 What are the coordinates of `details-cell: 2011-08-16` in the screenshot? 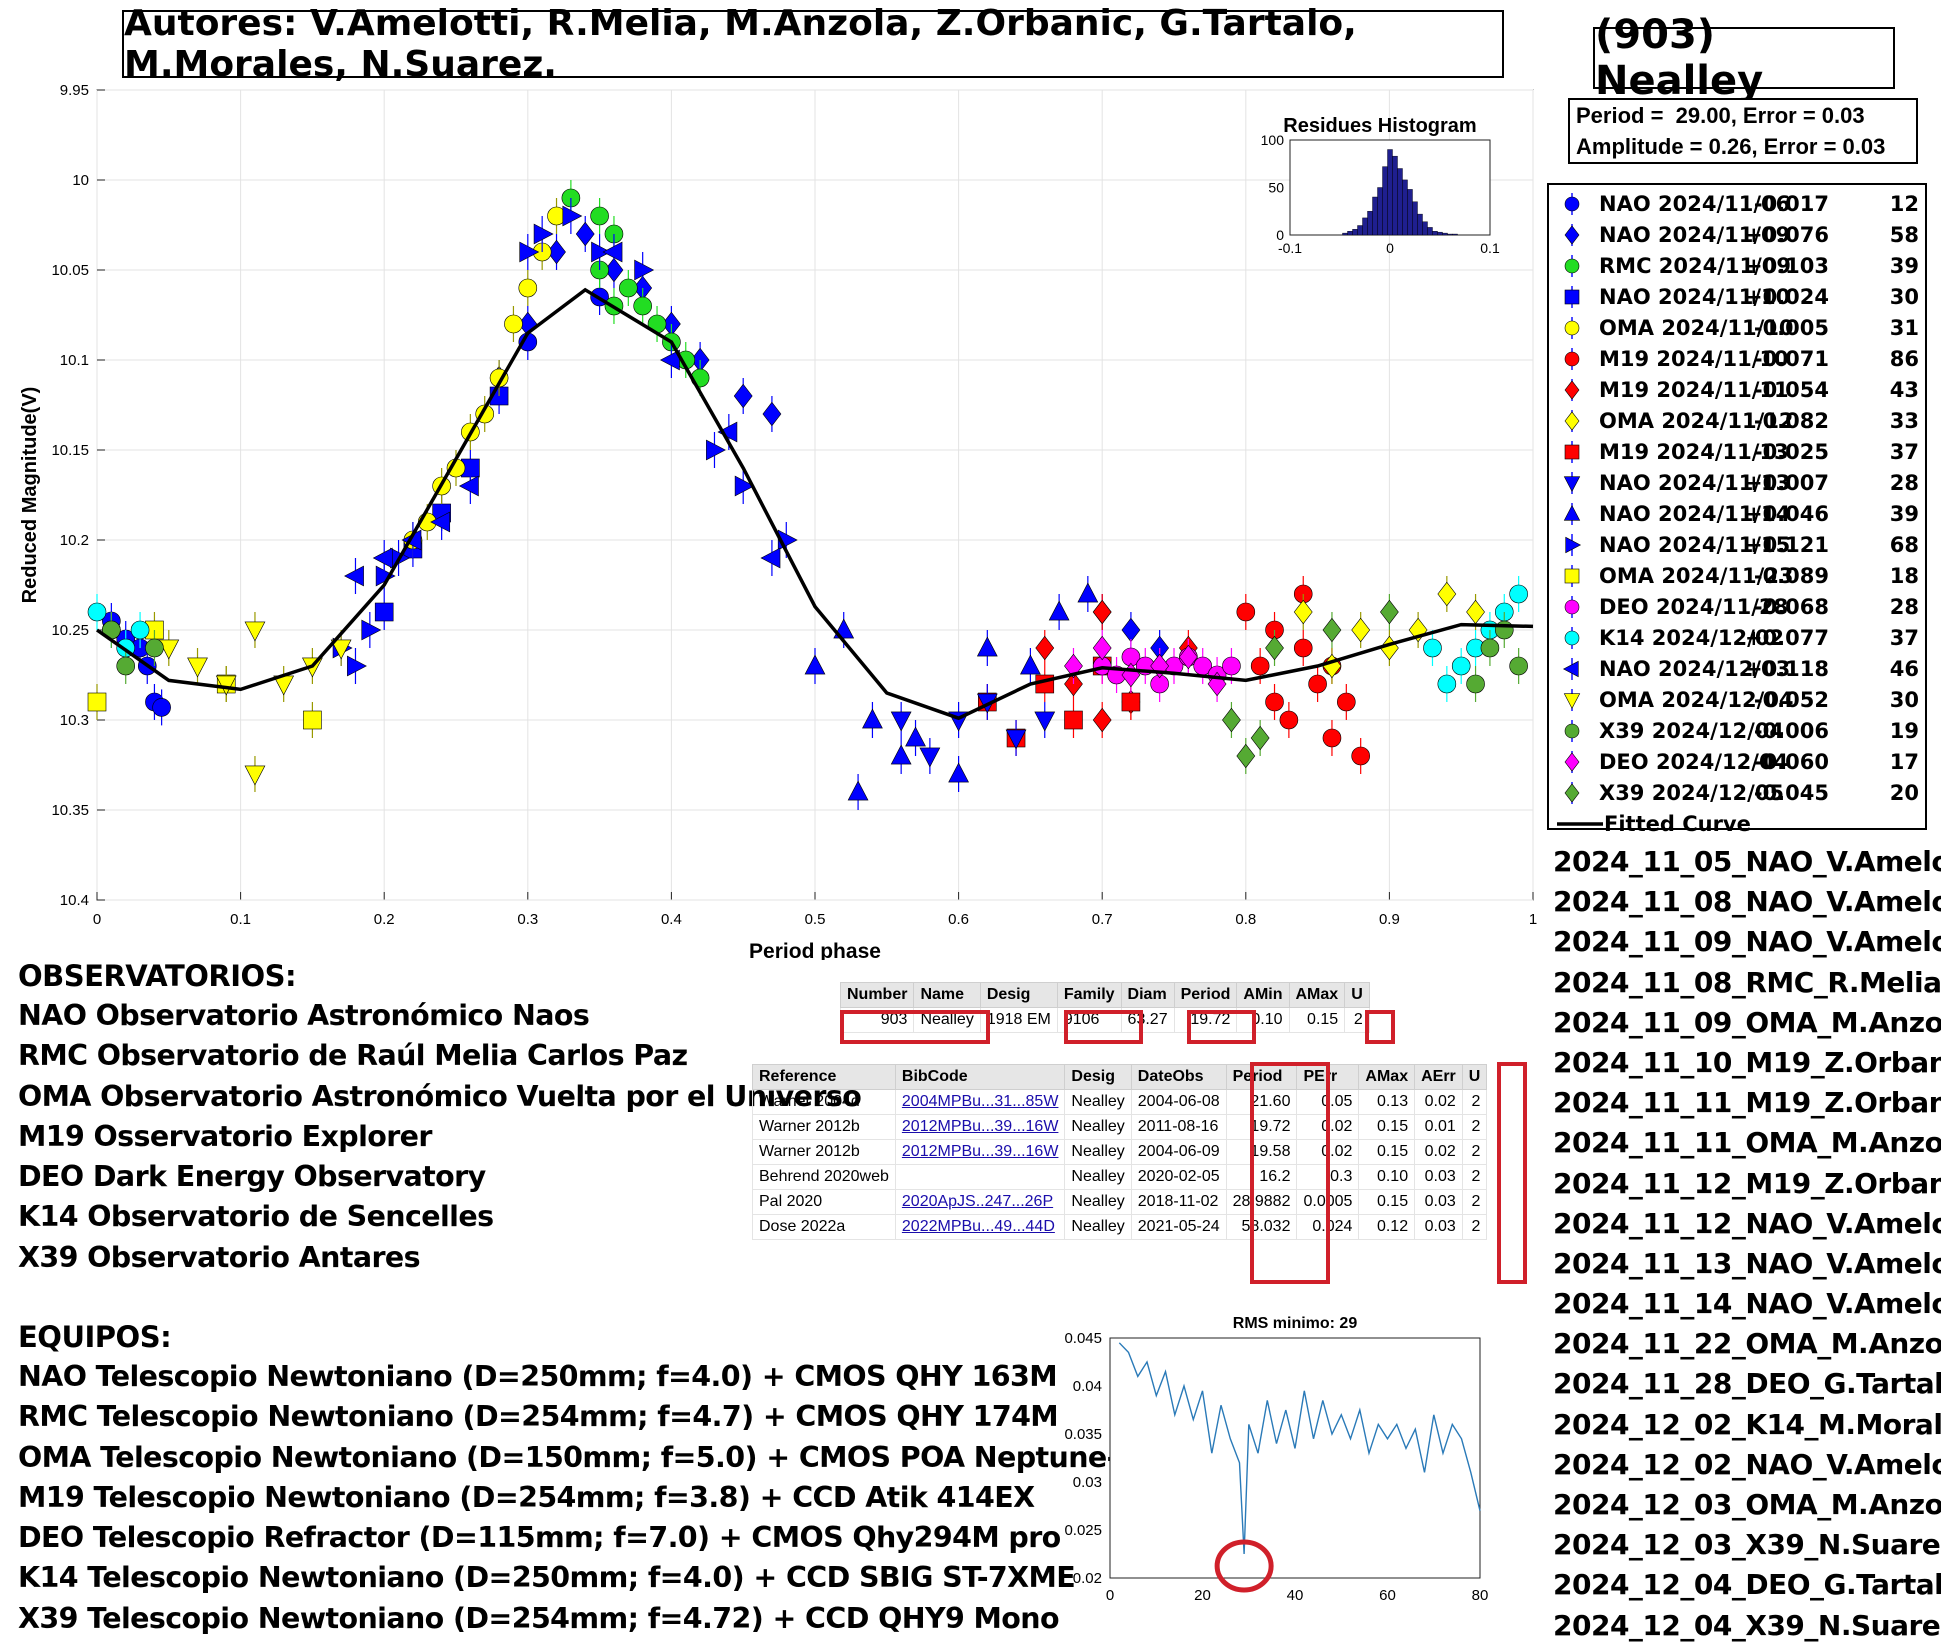 It's located at (1178, 1127).